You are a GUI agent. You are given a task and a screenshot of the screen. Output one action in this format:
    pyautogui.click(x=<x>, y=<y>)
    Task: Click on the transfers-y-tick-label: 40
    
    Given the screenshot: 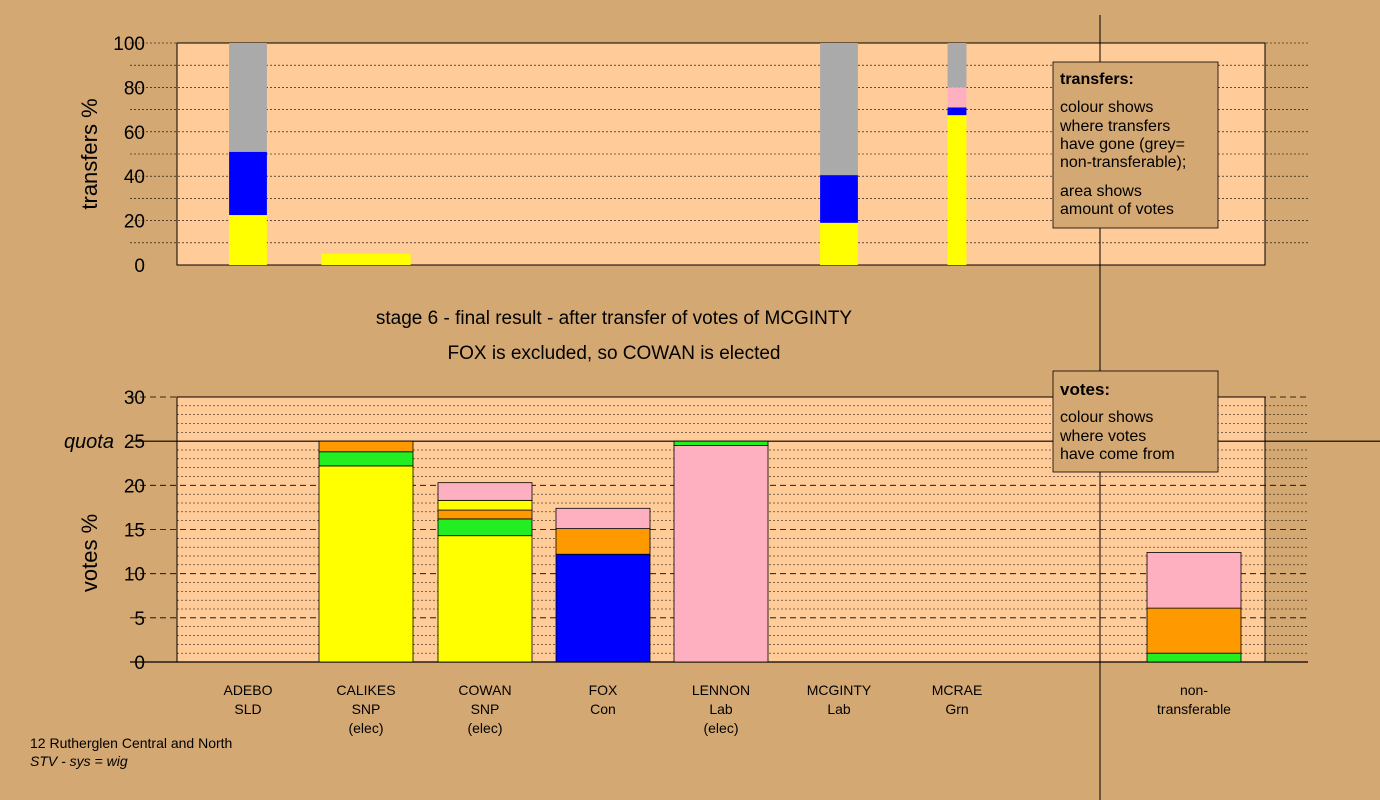 What is the action you would take?
    pyautogui.click(x=134, y=177)
    